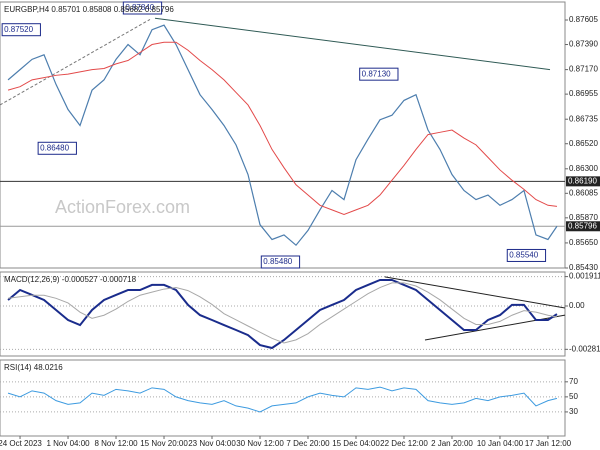 The width and height of the screenshot is (600, 450). I want to click on y-tick-label: 0.86735, so click(583, 118).